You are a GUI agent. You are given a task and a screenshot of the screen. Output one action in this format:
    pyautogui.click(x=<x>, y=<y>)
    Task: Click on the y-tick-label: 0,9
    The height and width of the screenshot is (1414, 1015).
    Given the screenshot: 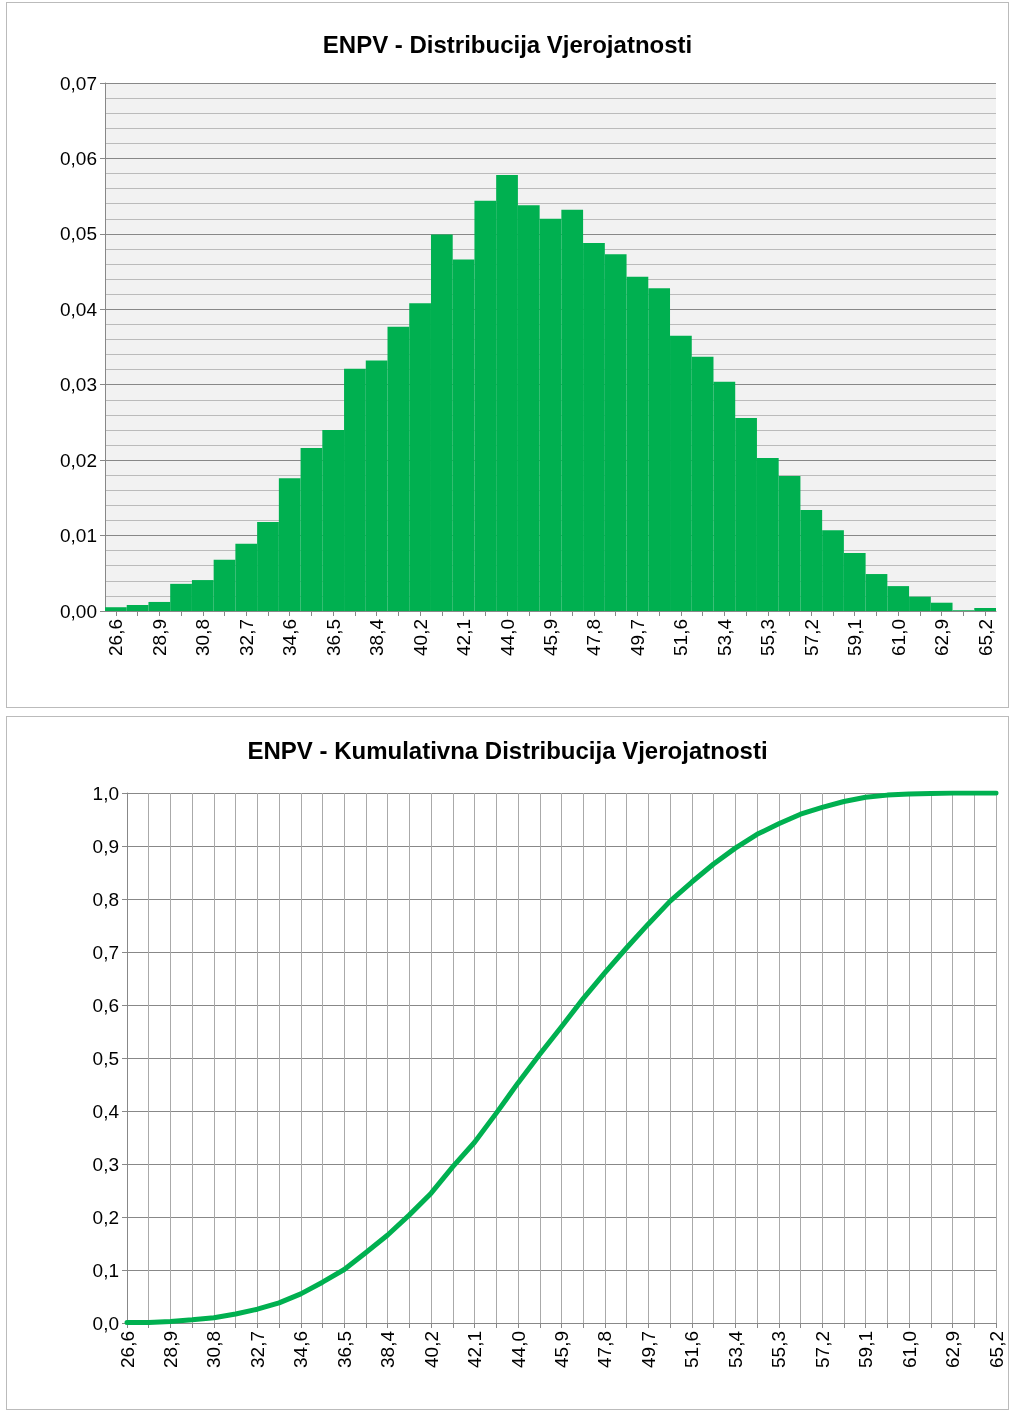 What is the action you would take?
    pyautogui.click(x=105, y=846)
    